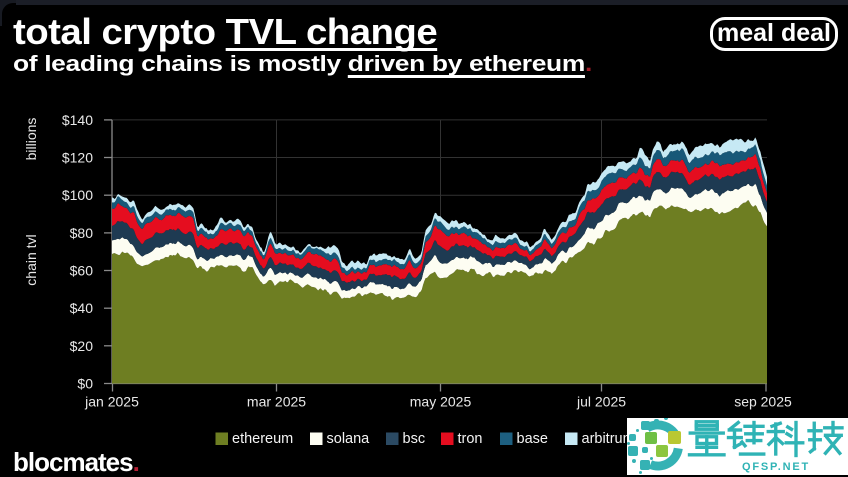  What do you see at coordinates (532, 439) in the screenshot?
I see `svg-text: base` at bounding box center [532, 439].